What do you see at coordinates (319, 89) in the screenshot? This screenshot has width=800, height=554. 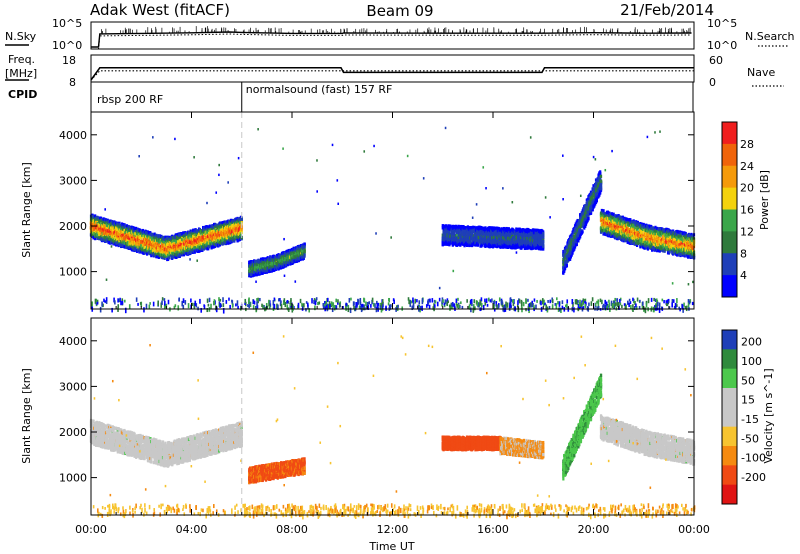 I see `cpid-segment-2: normalsound (fast) 157 RF` at bounding box center [319, 89].